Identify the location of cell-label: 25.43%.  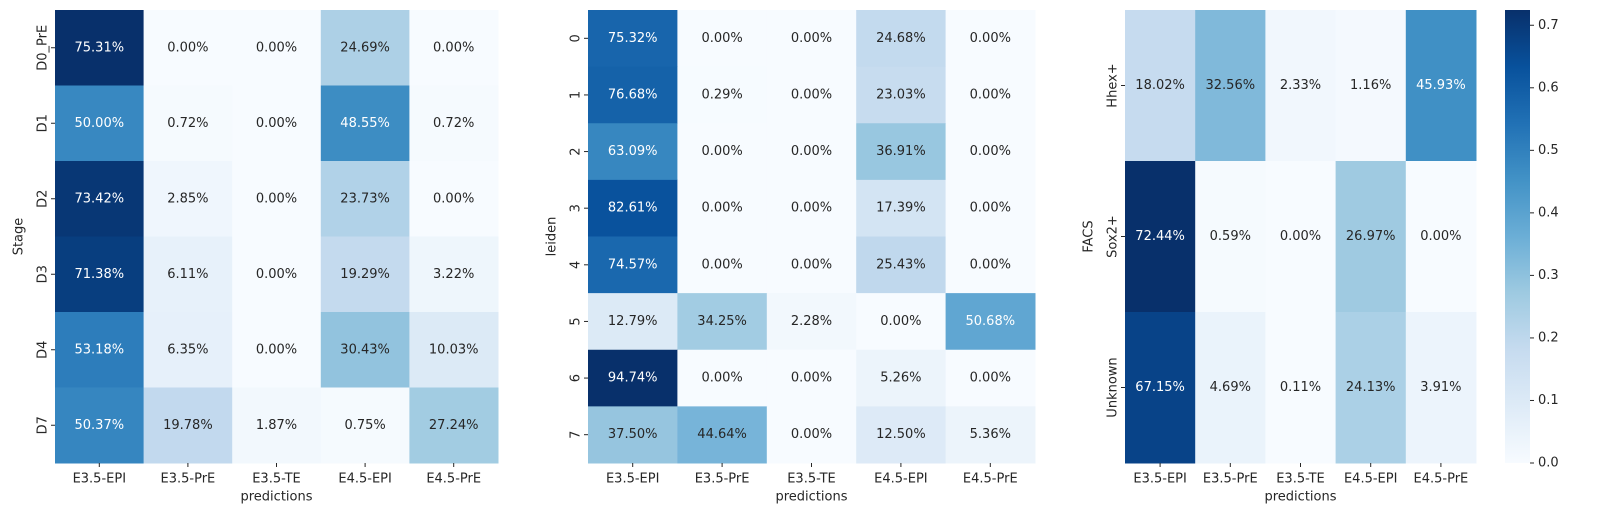
(901, 264).